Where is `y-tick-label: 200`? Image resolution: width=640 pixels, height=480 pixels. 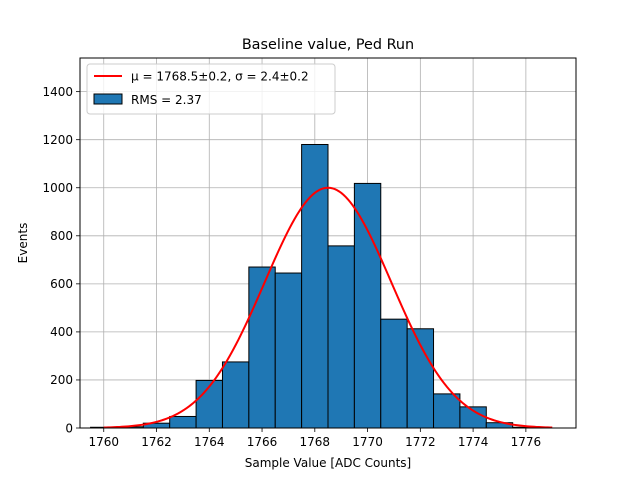
y-tick-label: 200 is located at coordinates (61, 380).